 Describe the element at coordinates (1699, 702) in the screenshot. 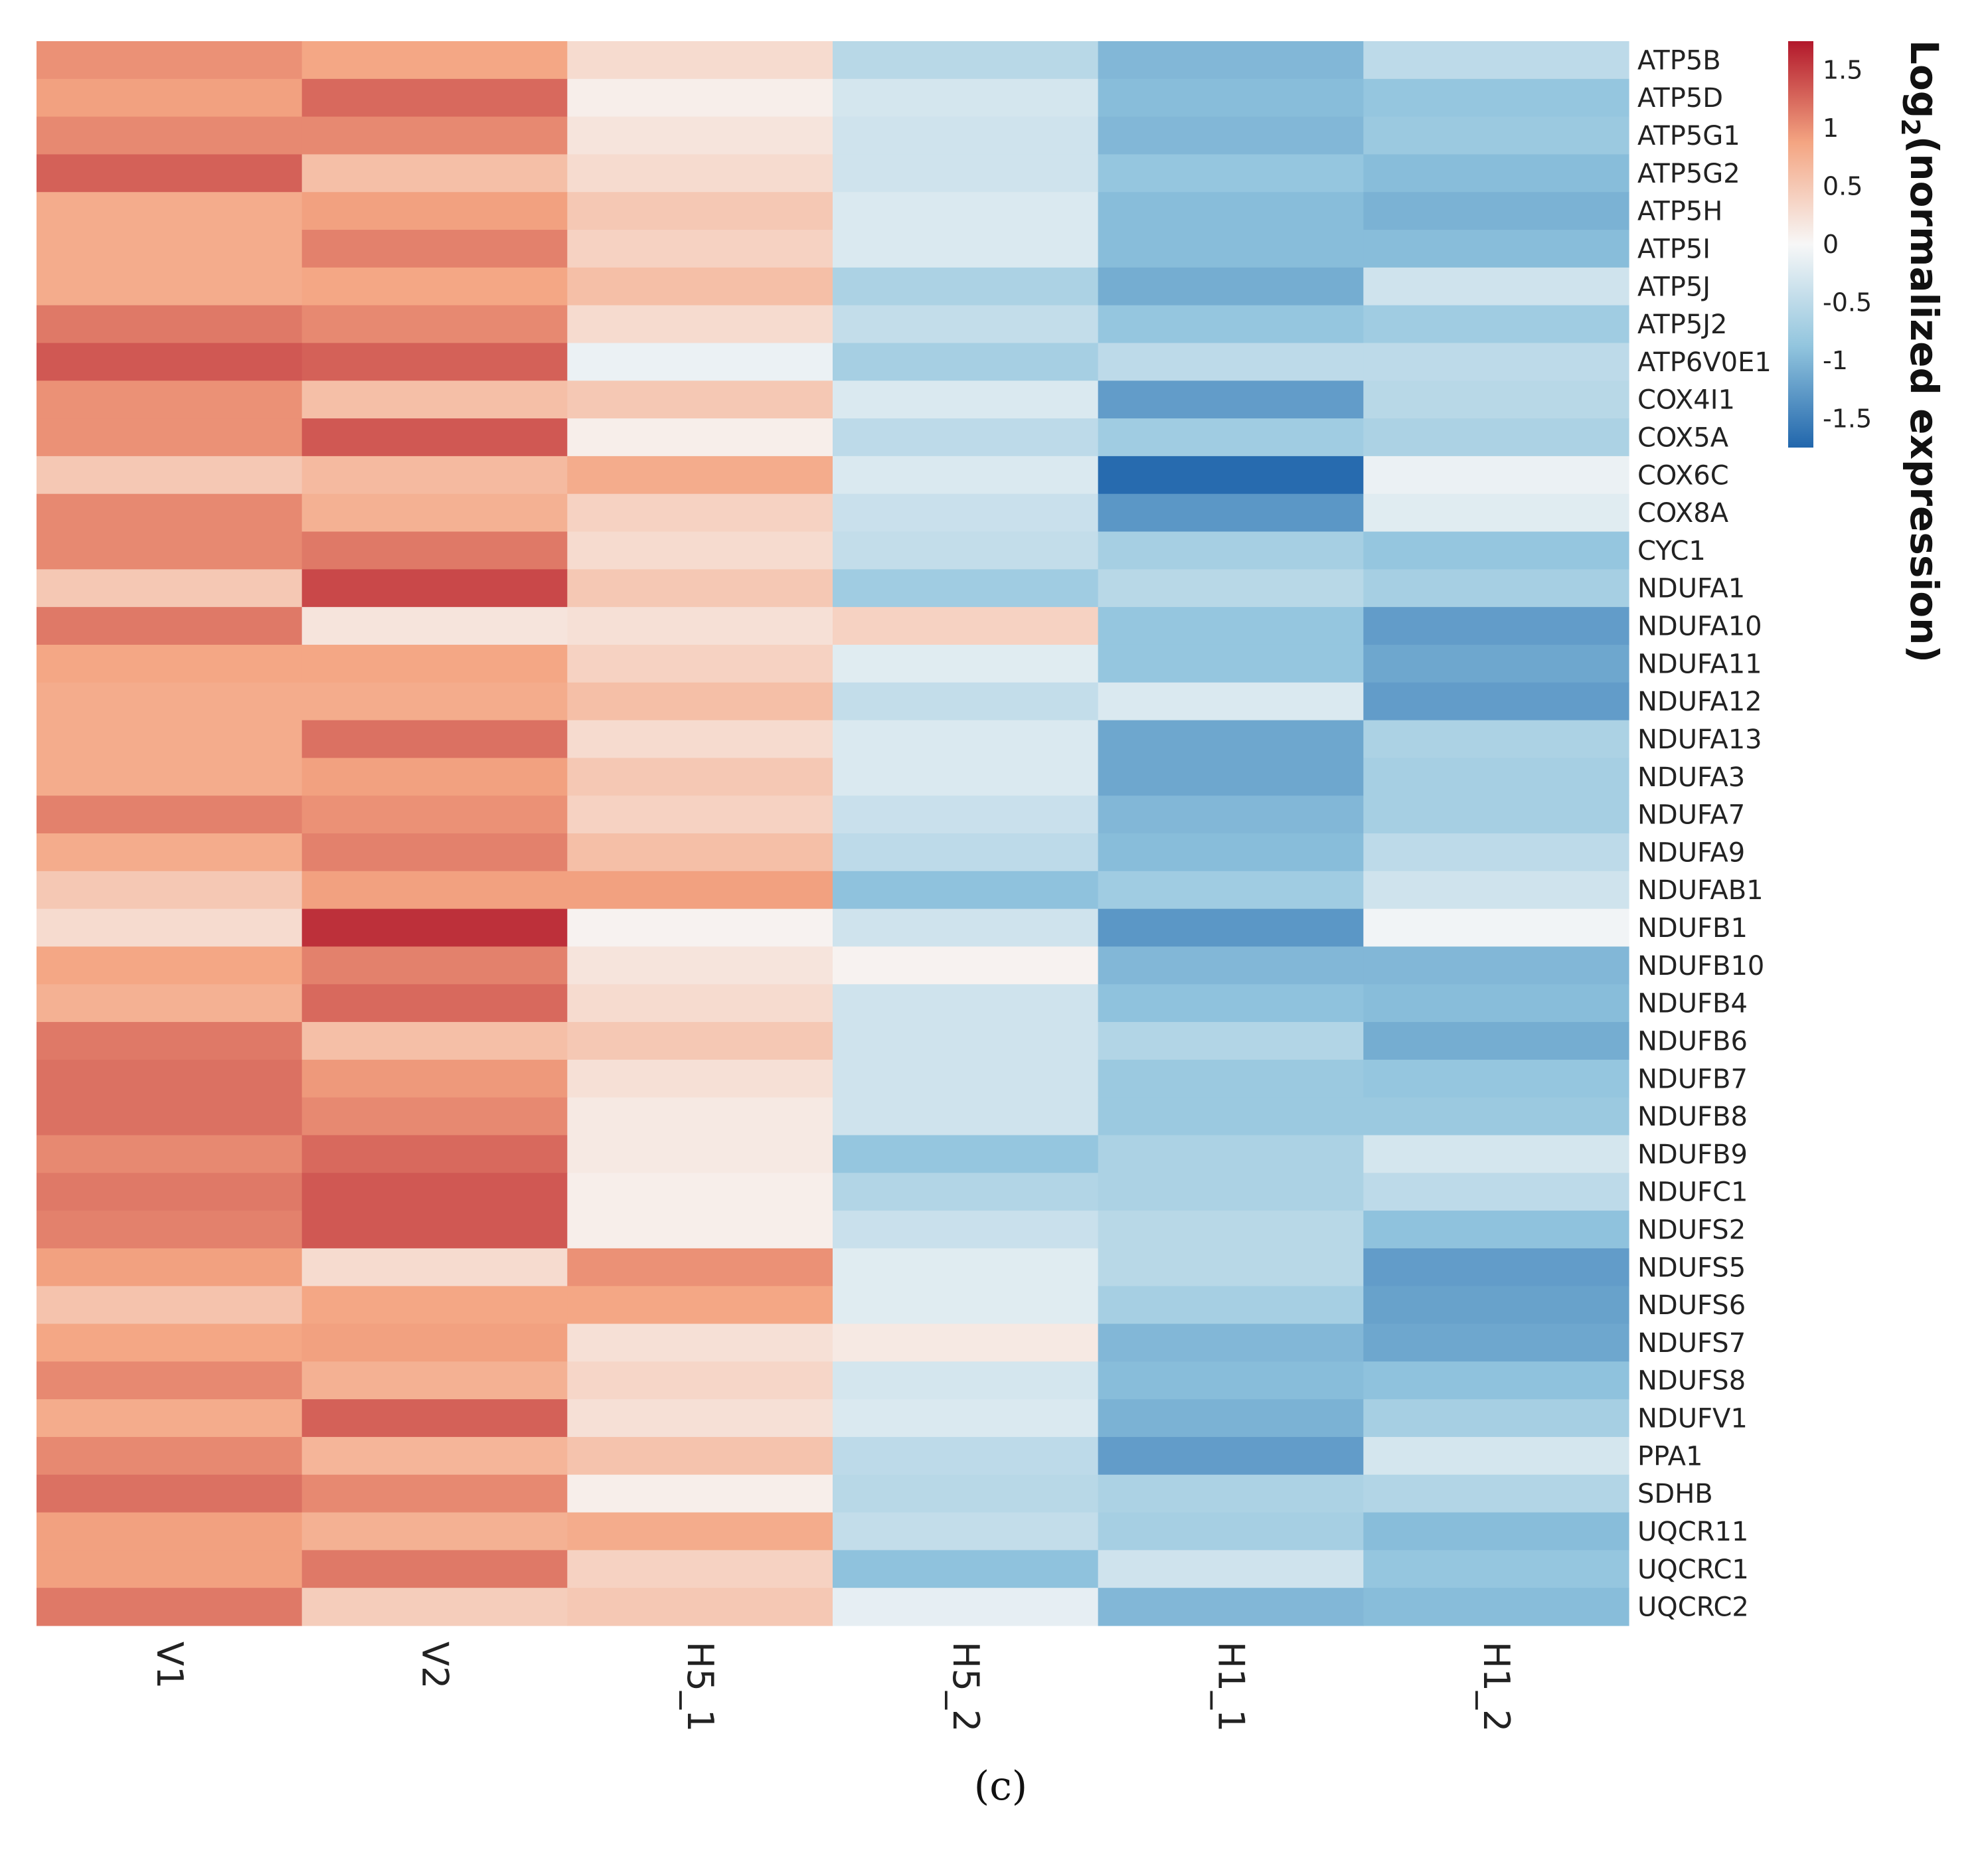

I see `row-label: NDUFA12` at that location.